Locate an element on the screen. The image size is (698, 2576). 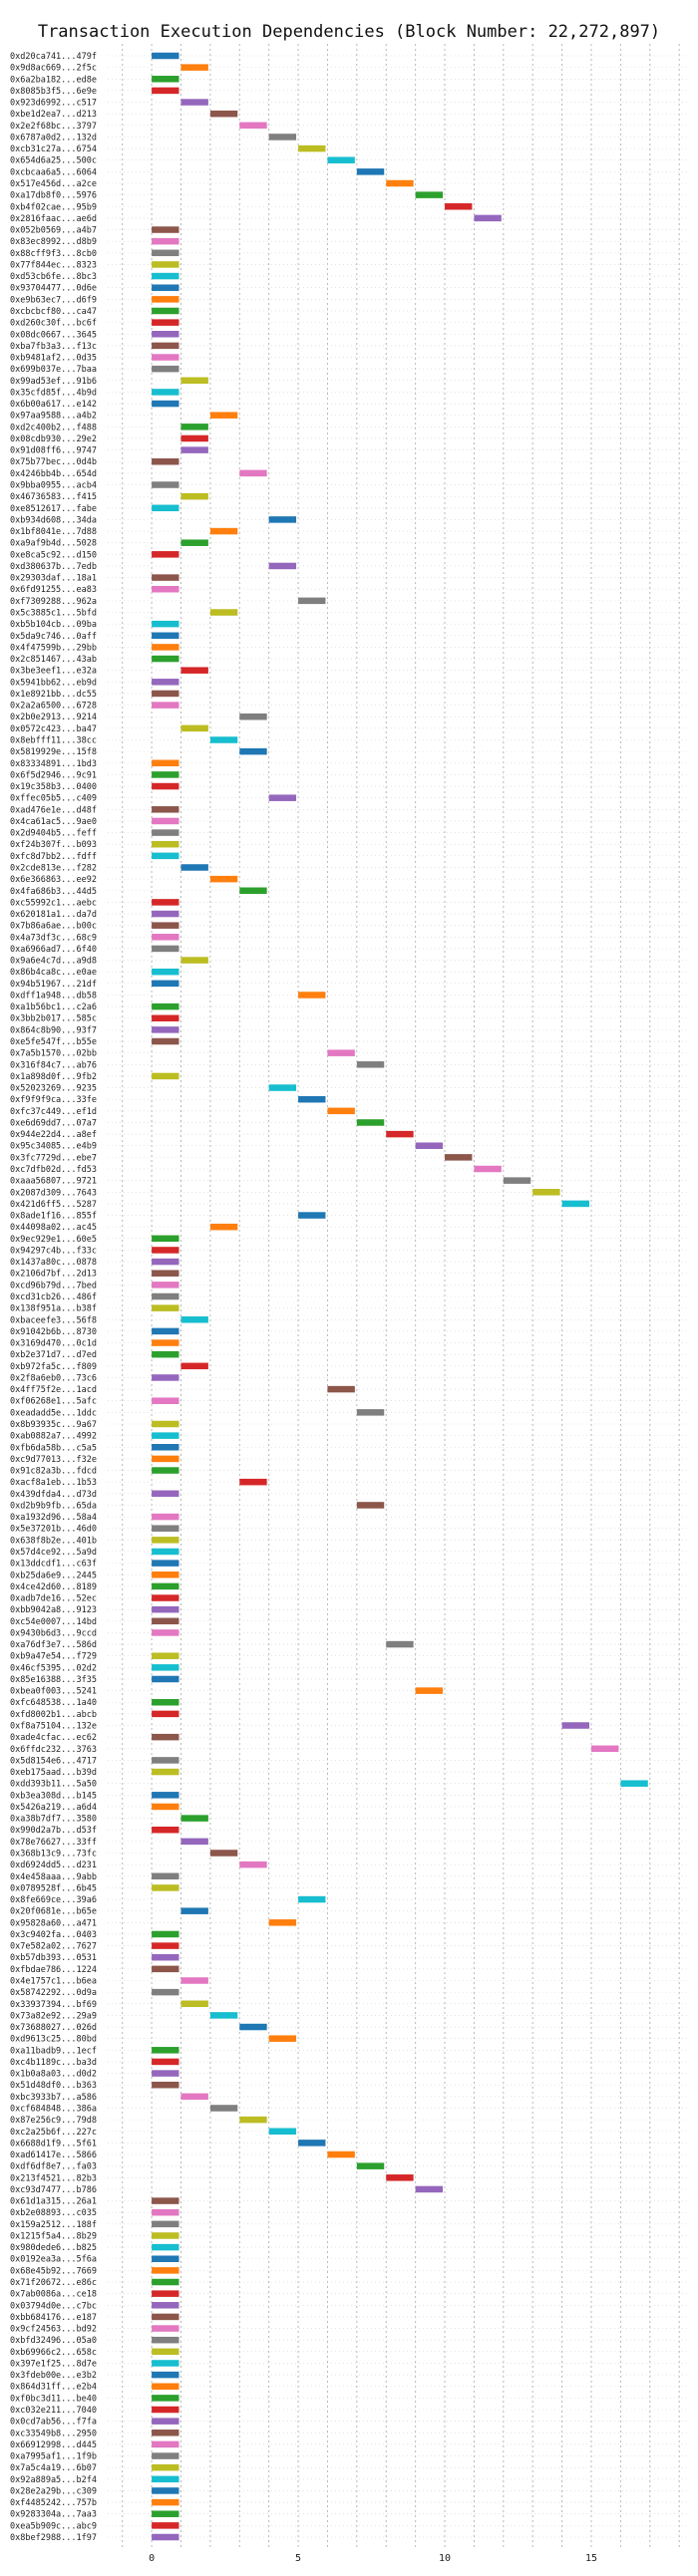
y-tick-label: 0xd2c400b2...f488 is located at coordinates (53, 427).